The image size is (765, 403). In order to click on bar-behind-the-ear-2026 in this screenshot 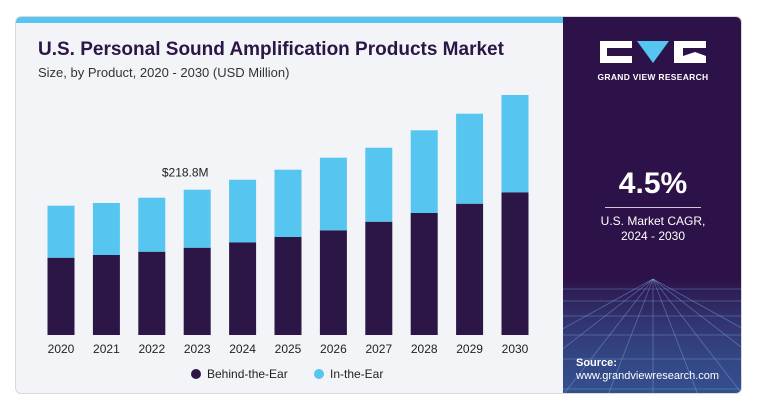, I will do `click(333, 282)`.